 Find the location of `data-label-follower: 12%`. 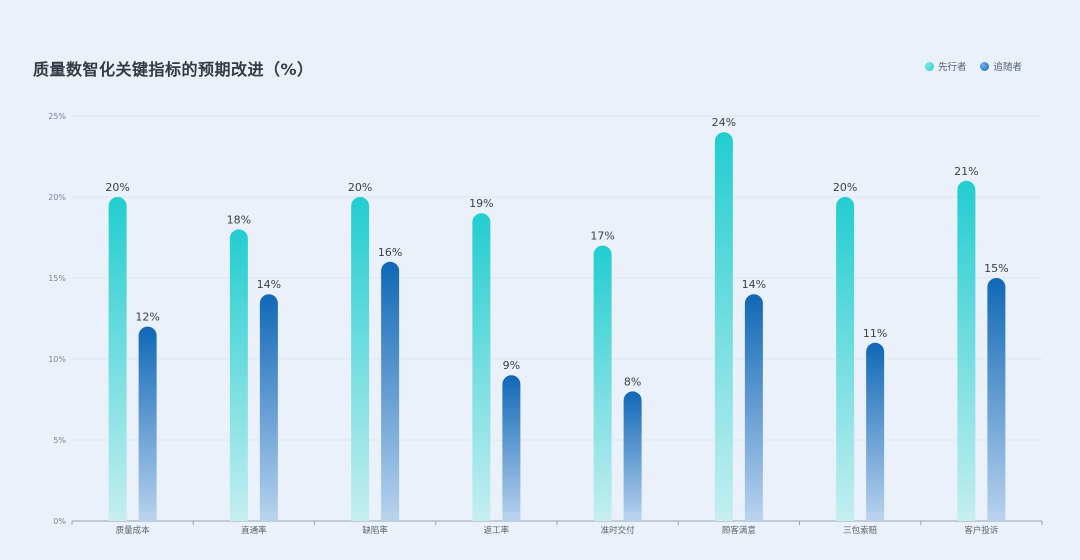

data-label-follower: 12% is located at coordinates (147, 317).